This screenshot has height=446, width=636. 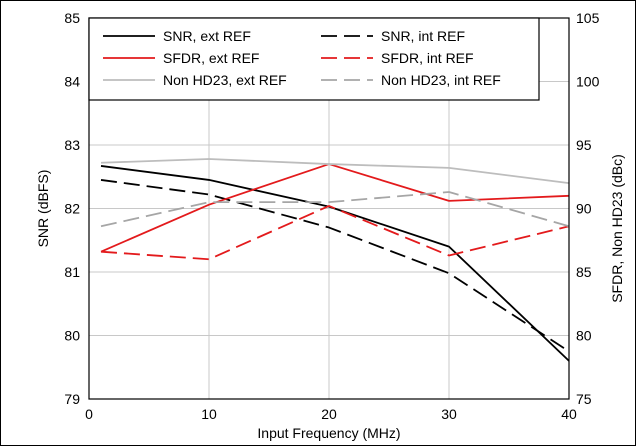 What do you see at coordinates (584, 399) in the screenshot?
I see `y-right-tick-label: 75` at bounding box center [584, 399].